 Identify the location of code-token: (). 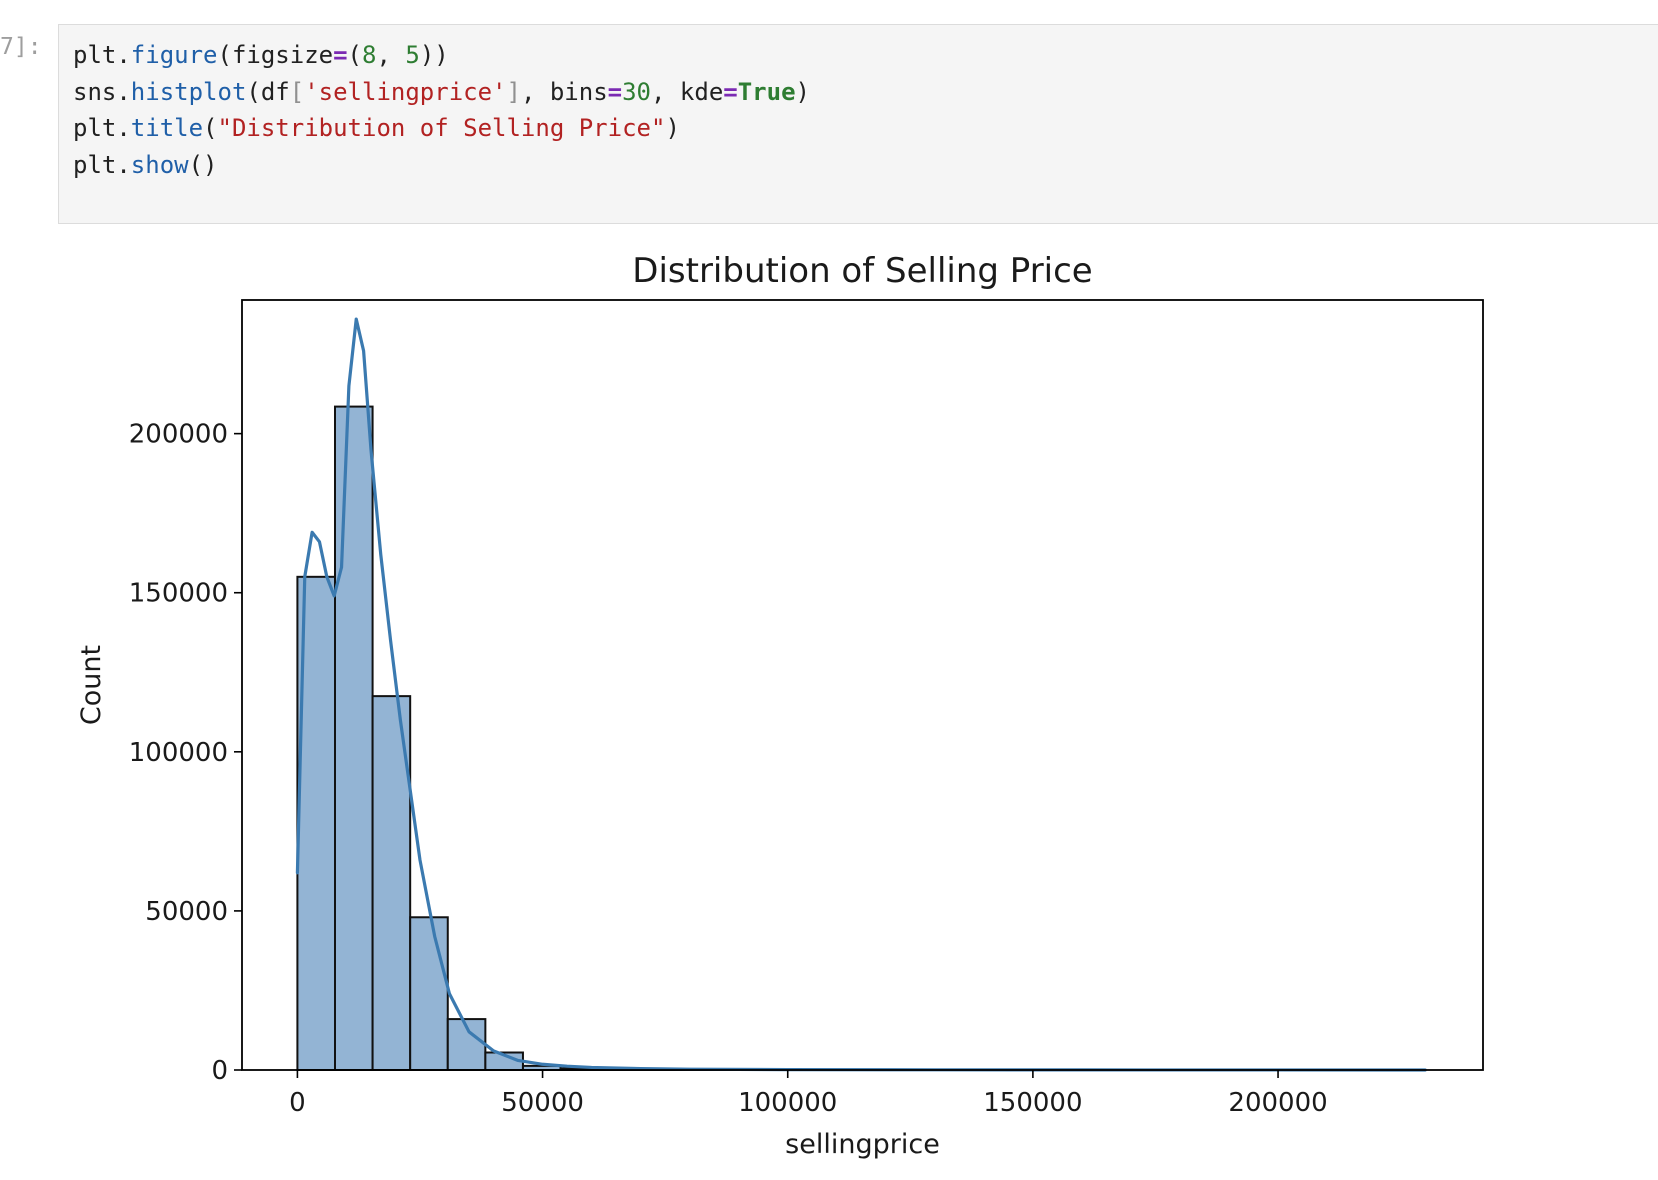
(203, 164).